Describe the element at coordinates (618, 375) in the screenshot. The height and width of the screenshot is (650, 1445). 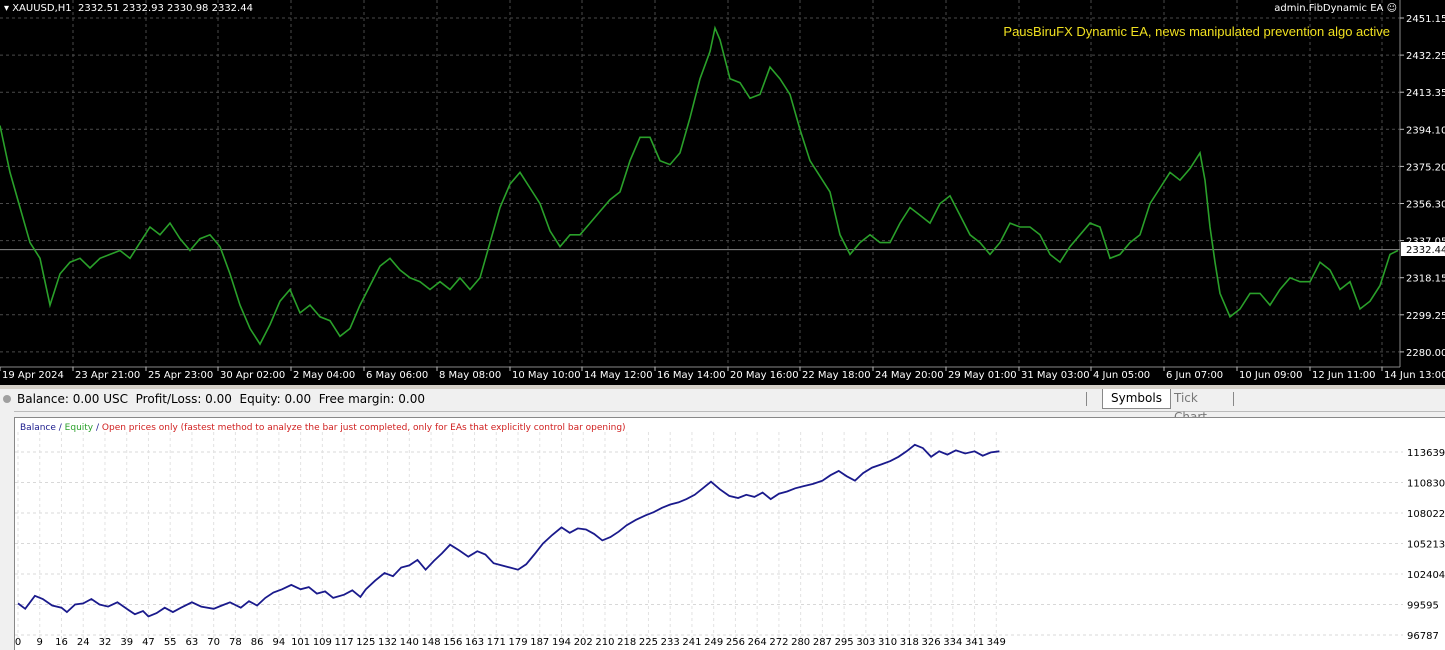
I see `time-tick-label: 14 May 12:00` at that location.